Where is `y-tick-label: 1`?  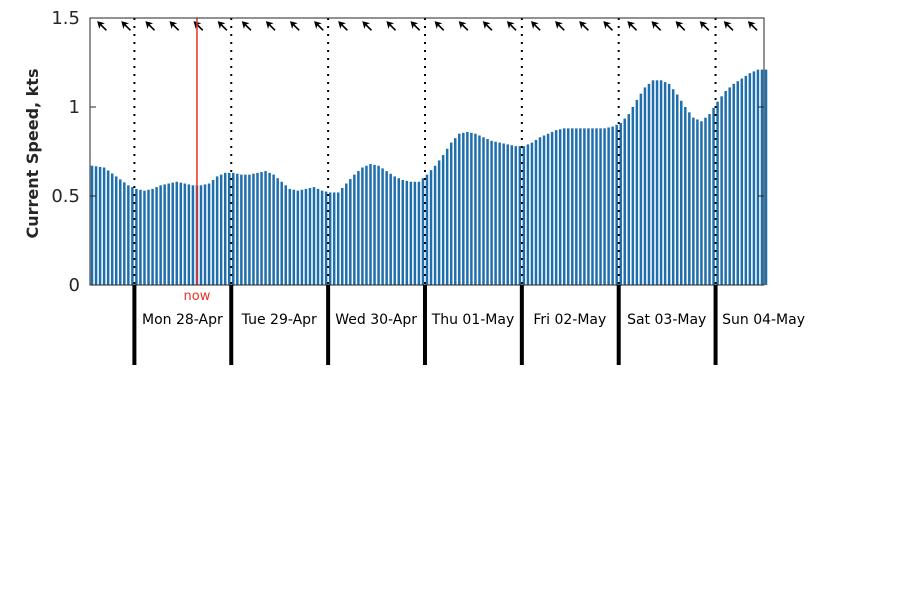 y-tick-label: 1 is located at coordinates (74, 107).